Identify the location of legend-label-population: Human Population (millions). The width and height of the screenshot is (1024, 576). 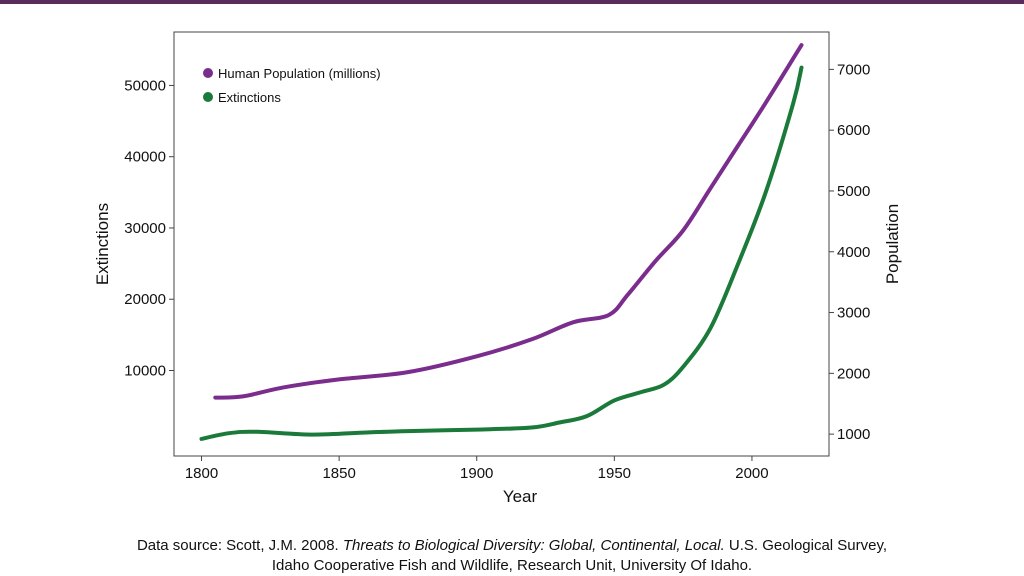
(299, 73).